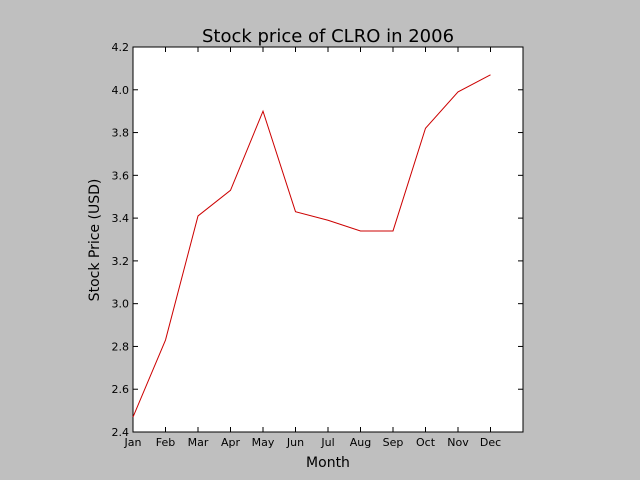  Describe the element at coordinates (121, 346) in the screenshot. I see `y-tick-label: 2.8` at that location.